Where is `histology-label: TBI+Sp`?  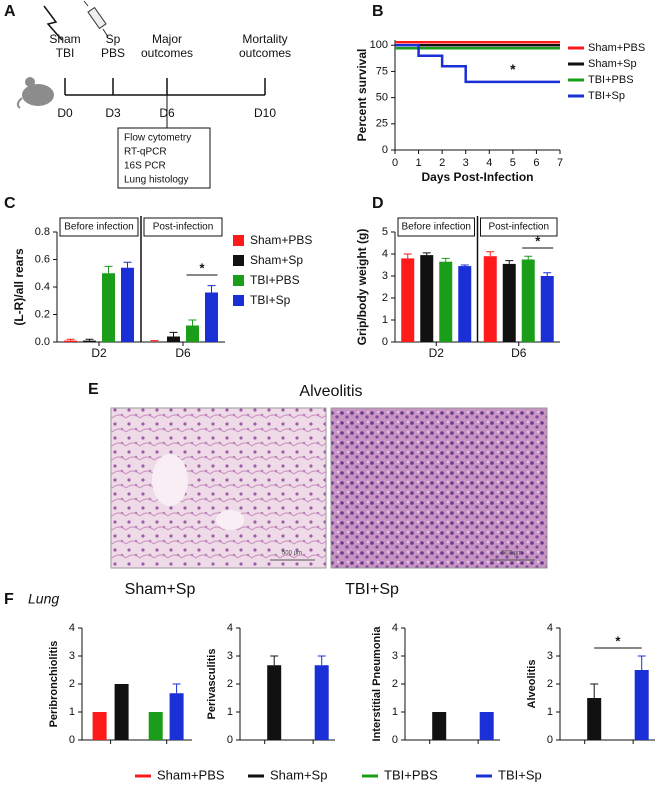 histology-label: TBI+Sp is located at coordinates (372, 589).